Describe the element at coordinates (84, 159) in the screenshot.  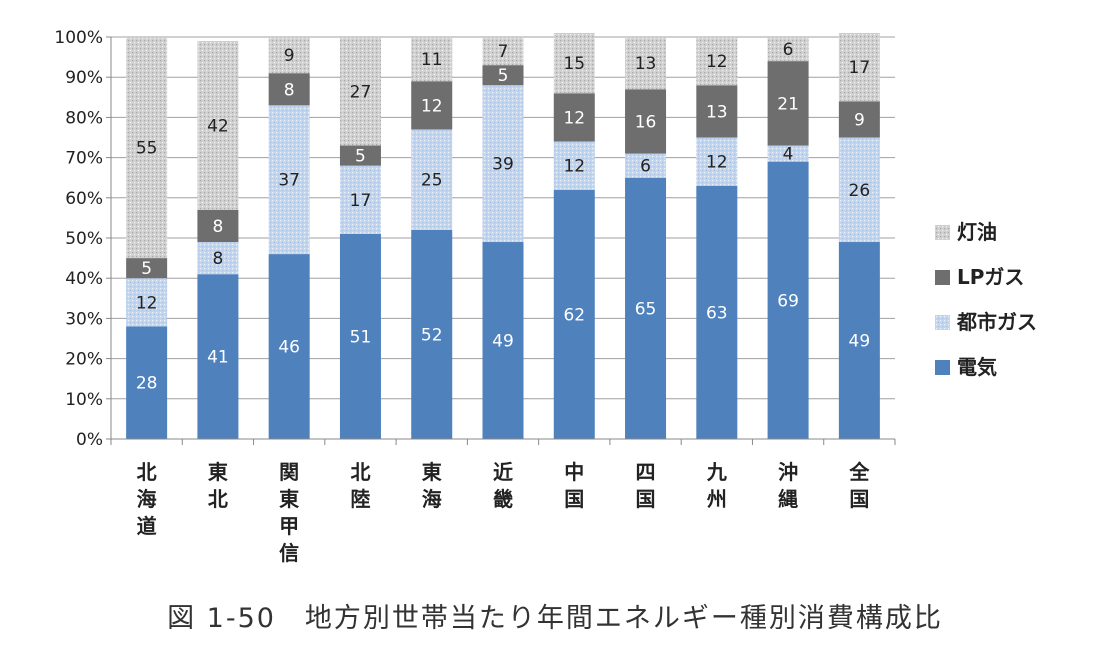
I see `y-tick-label: 70%` at that location.